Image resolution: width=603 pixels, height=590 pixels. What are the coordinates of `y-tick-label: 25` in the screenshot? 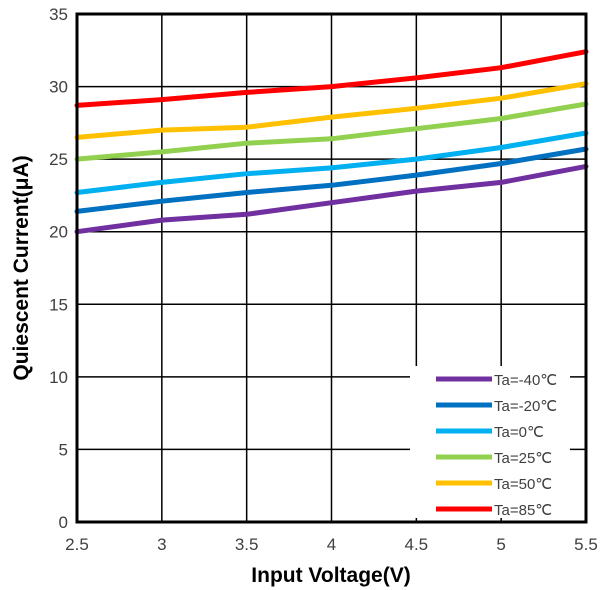 It's located at (58, 159).